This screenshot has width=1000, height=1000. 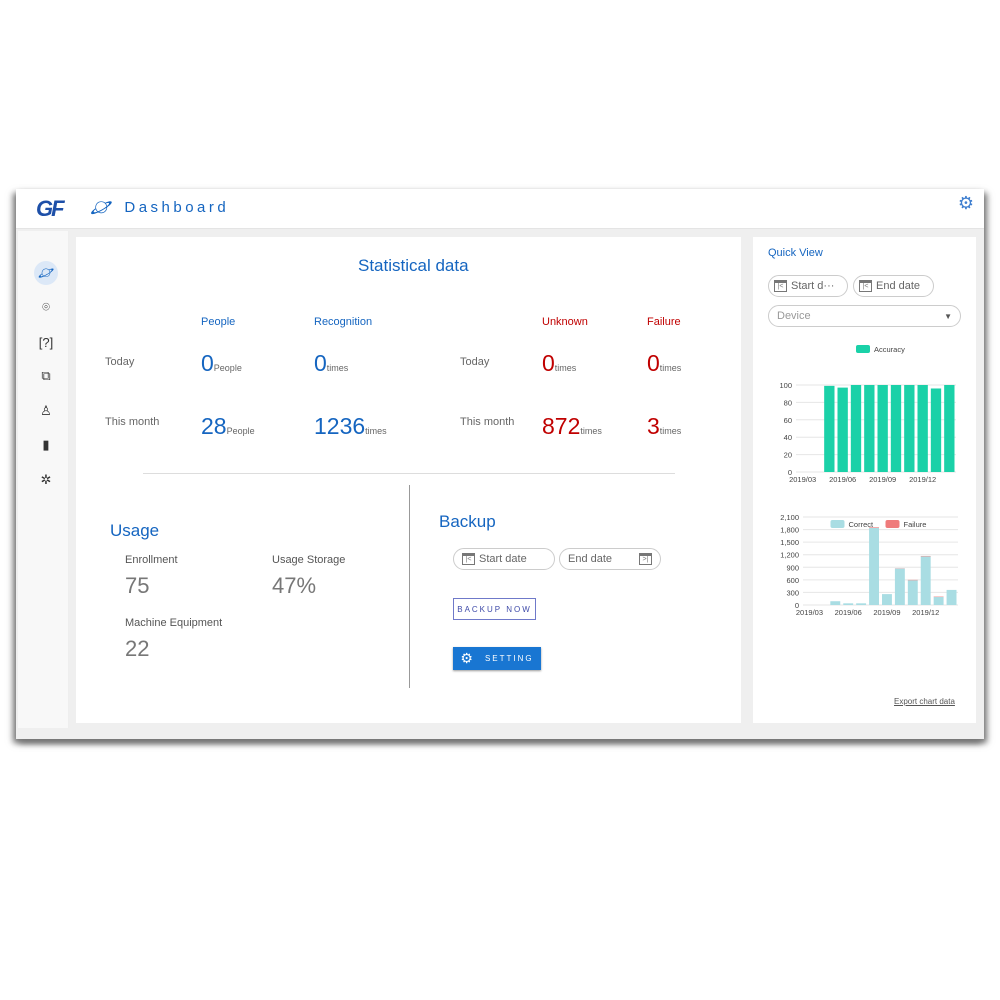 What do you see at coordinates (46, 444) in the screenshot?
I see `sidebar-item-device: ▮` at bounding box center [46, 444].